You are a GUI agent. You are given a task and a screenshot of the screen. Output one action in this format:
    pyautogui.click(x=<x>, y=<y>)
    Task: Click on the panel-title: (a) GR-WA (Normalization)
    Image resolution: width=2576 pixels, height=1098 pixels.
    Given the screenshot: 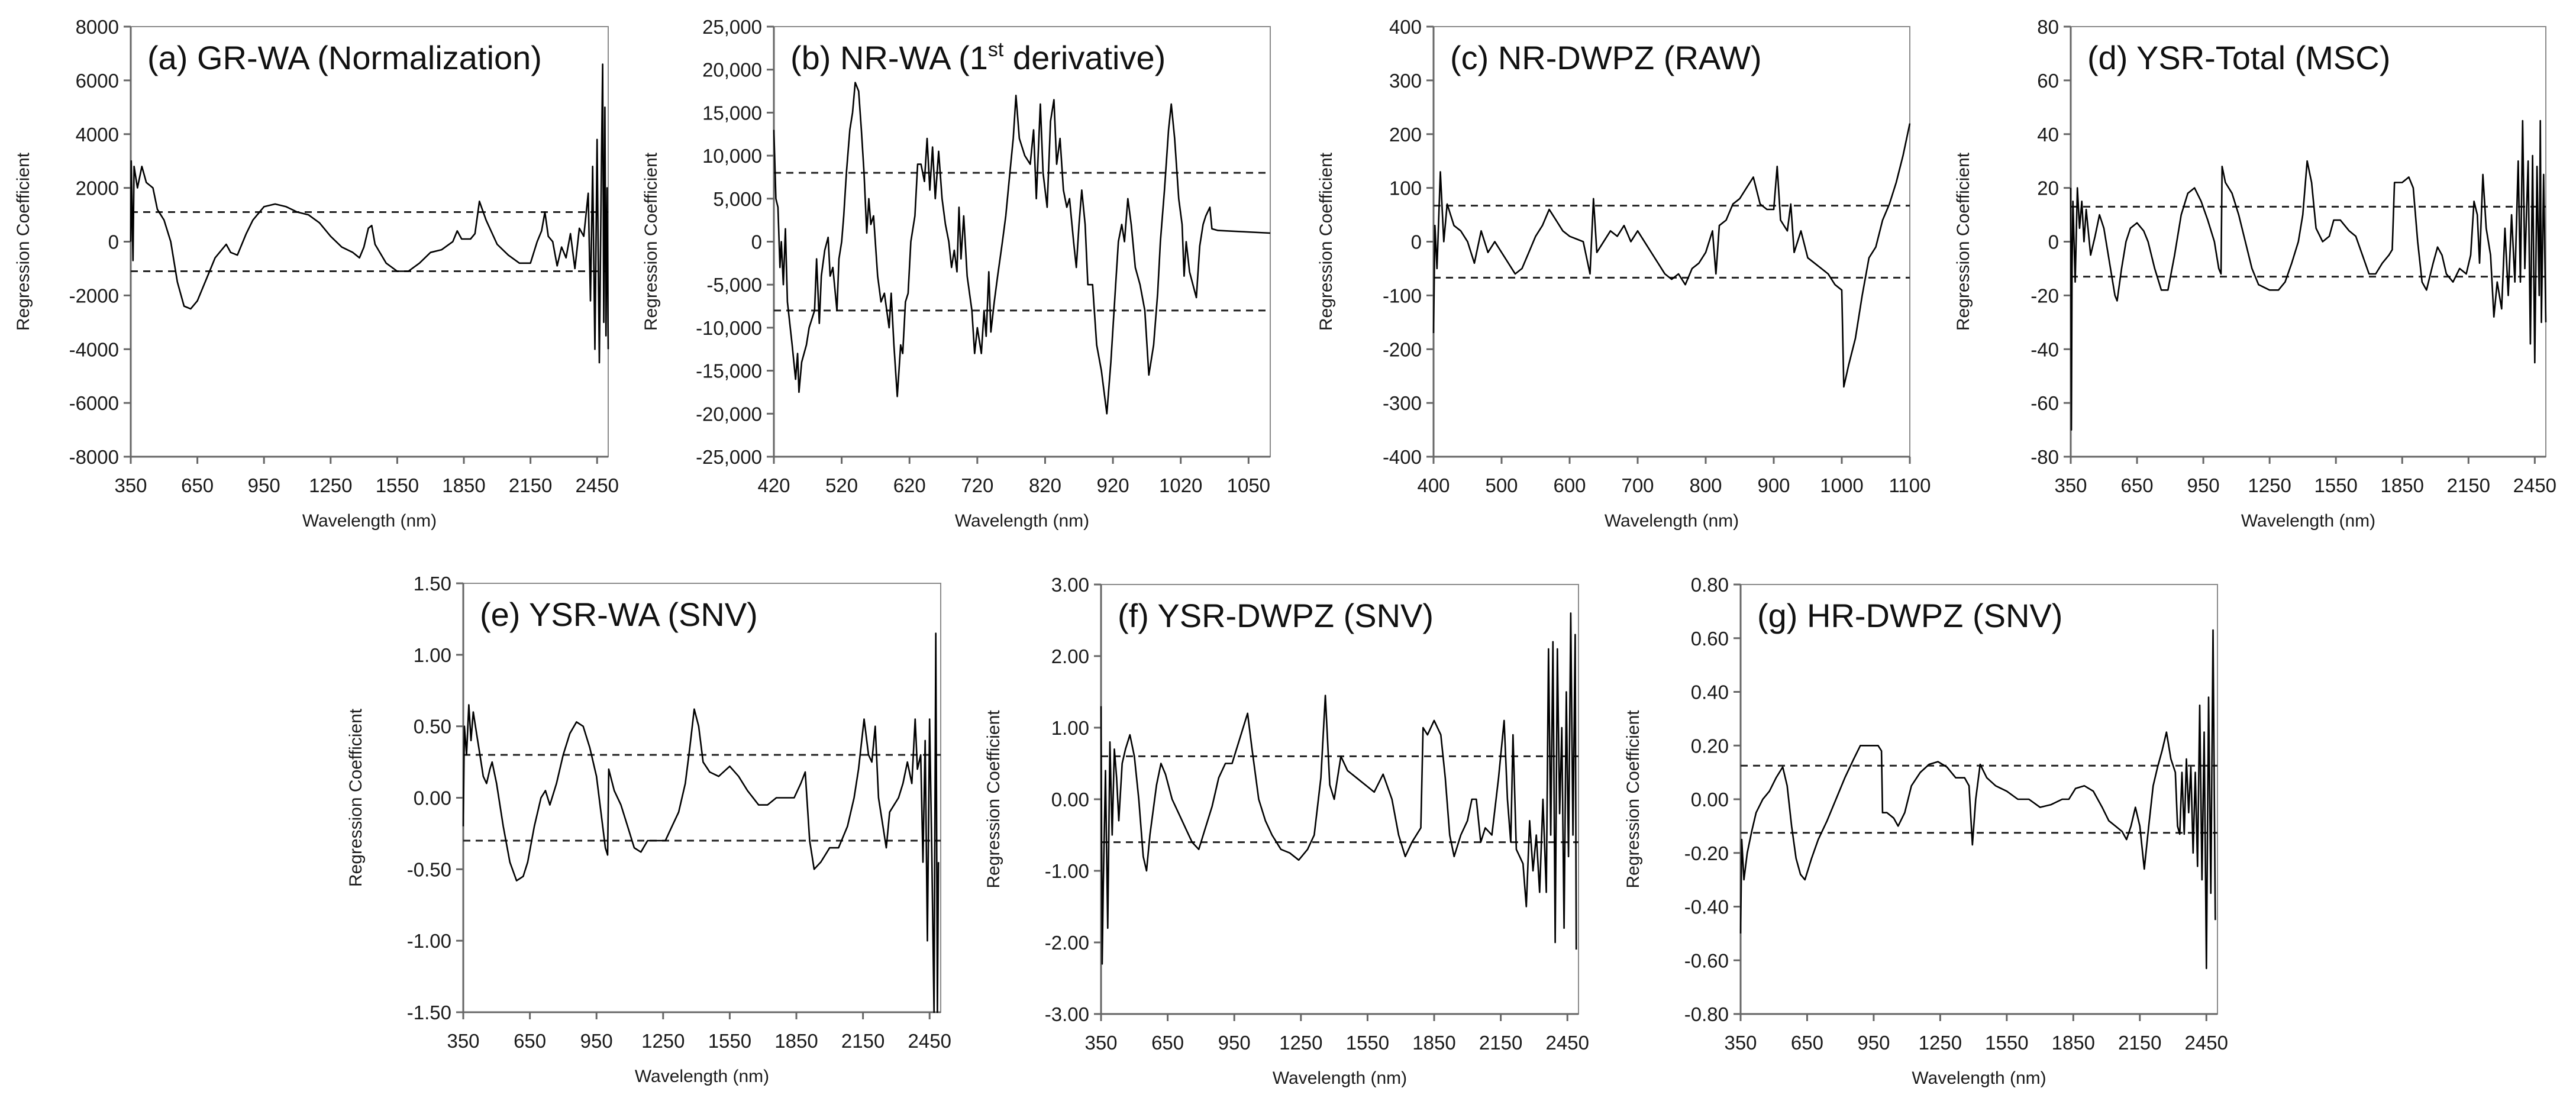 What is the action you would take?
    pyautogui.click(x=344, y=57)
    